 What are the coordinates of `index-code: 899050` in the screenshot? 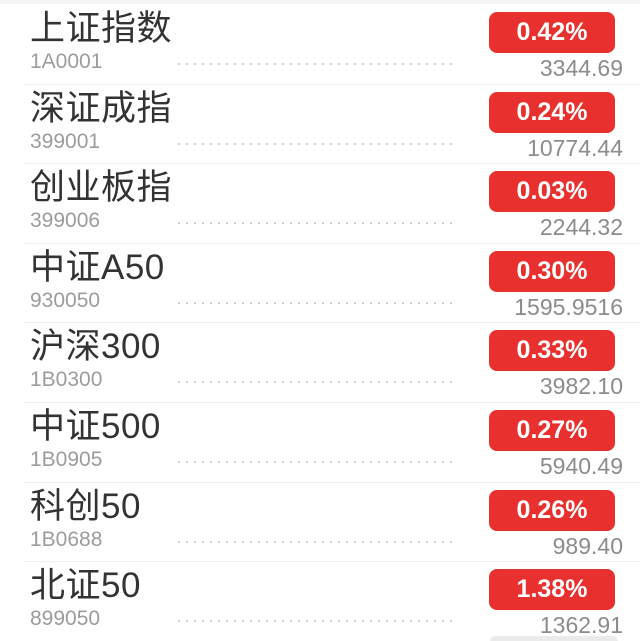 It's located at (65, 619).